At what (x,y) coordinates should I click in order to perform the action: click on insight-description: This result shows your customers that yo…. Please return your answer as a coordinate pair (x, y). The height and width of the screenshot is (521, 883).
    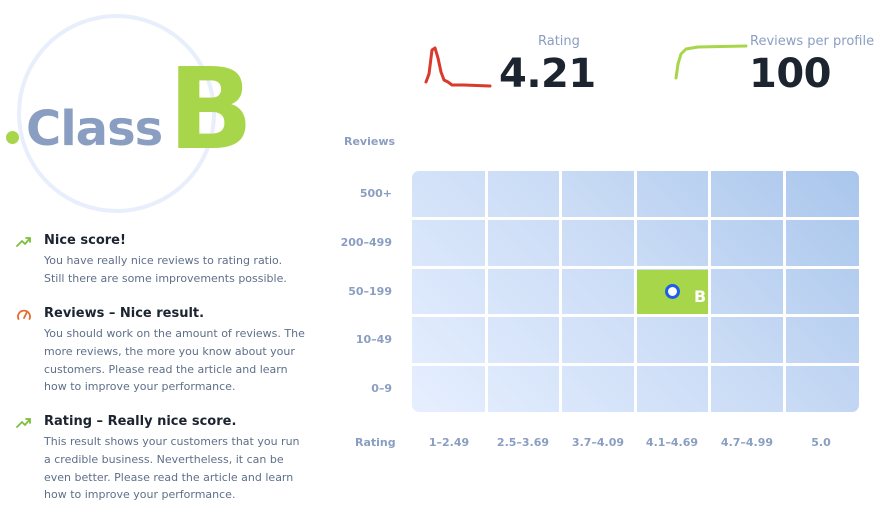
    Looking at the image, I should click on (172, 468).